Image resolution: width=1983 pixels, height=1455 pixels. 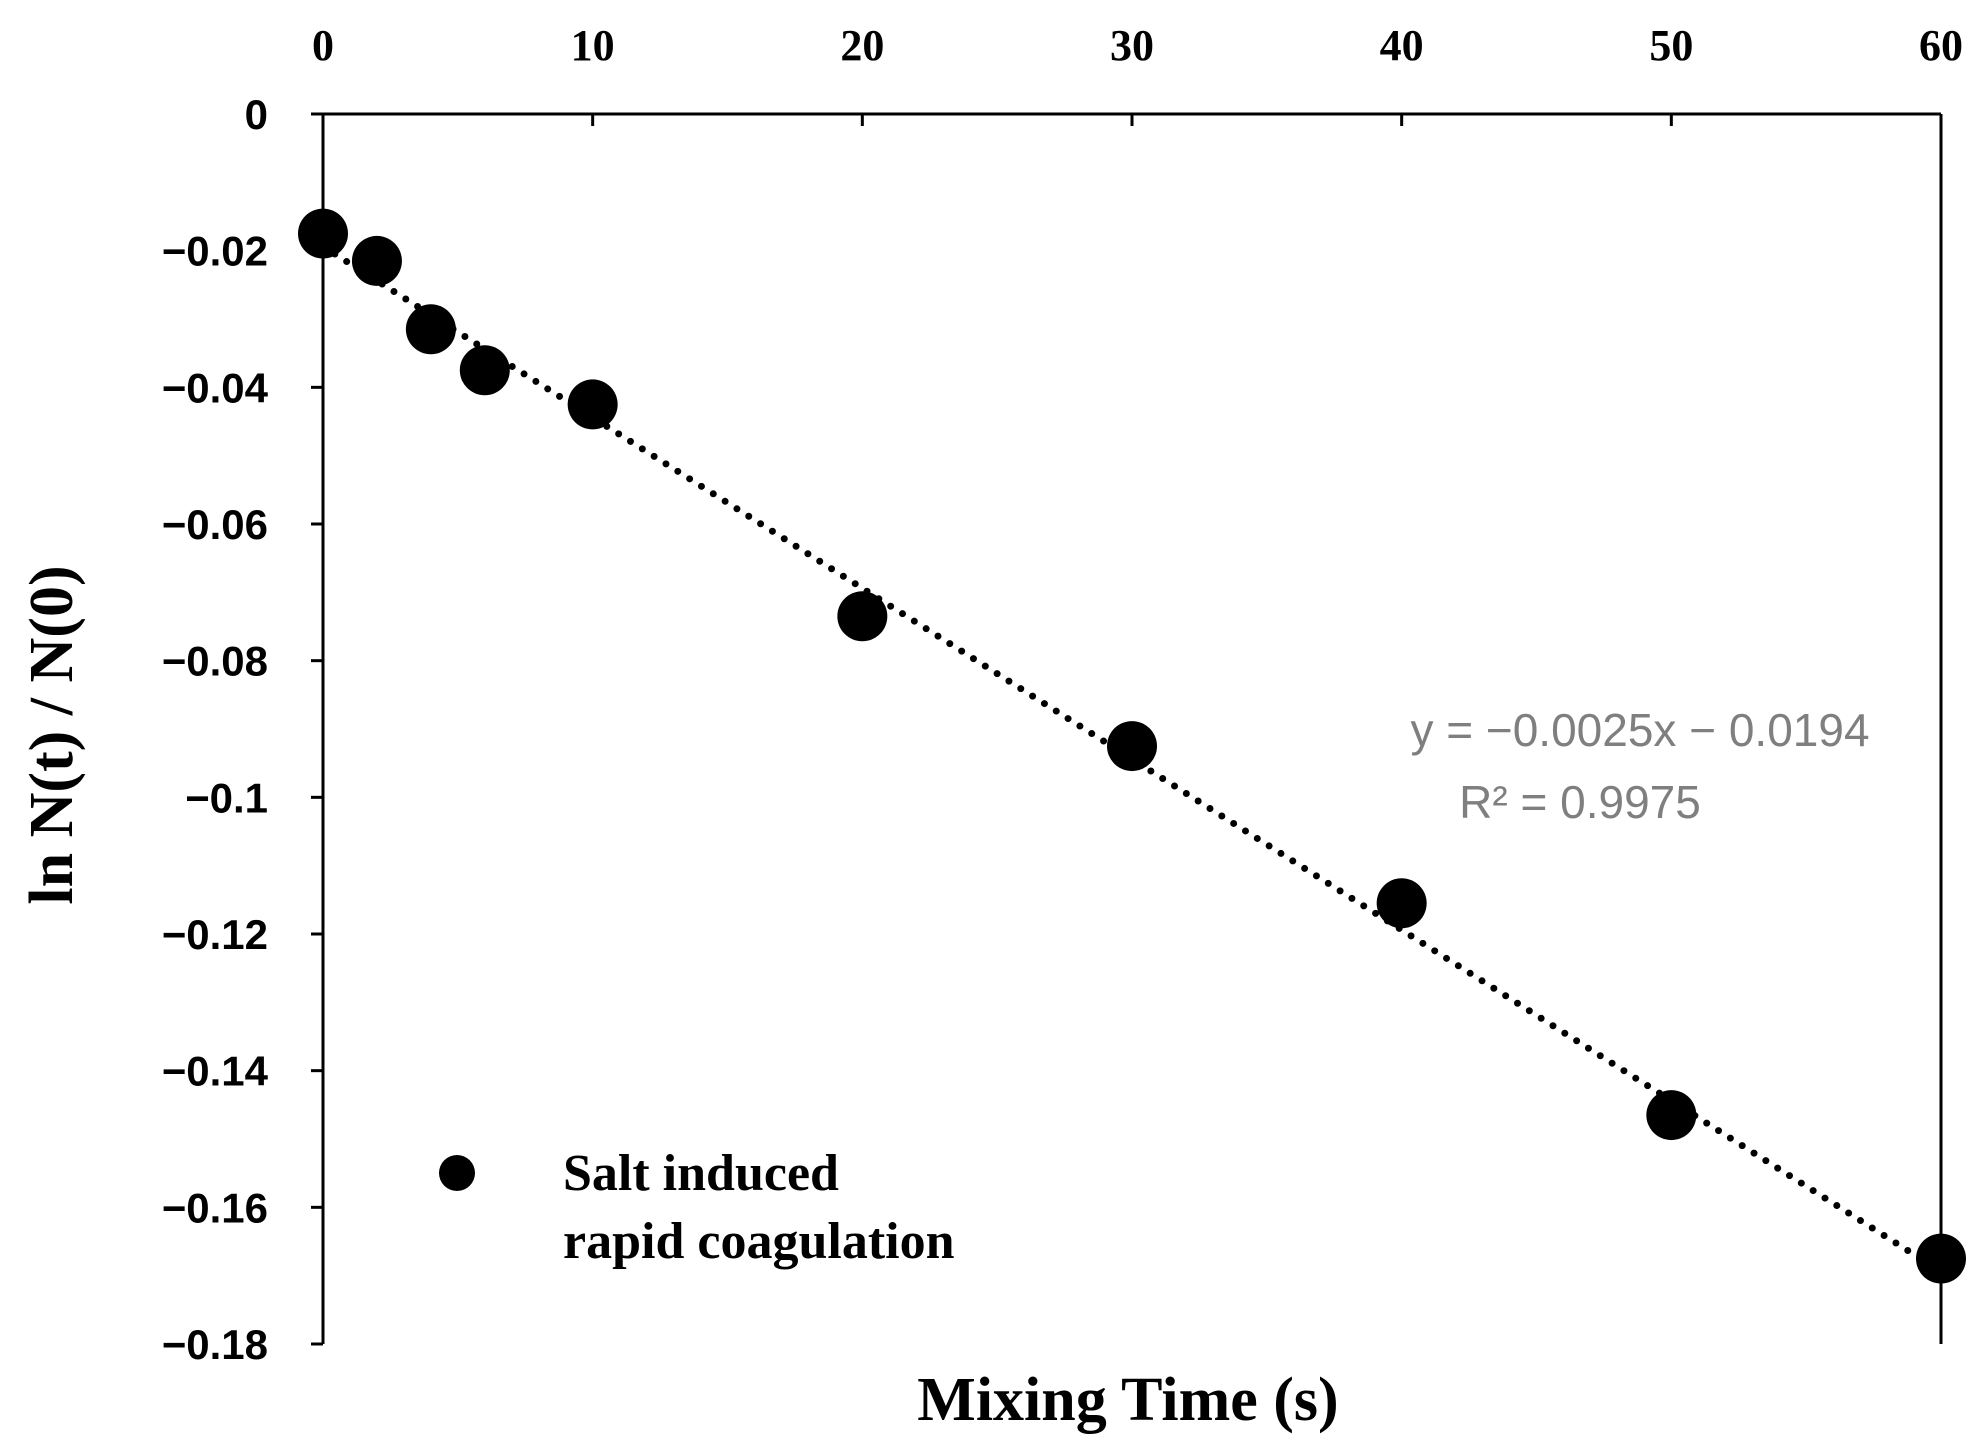 What do you see at coordinates (1137, 73) in the screenshot?
I see `x-axis-ticks: 0 10 20 30 40 50 60` at bounding box center [1137, 73].